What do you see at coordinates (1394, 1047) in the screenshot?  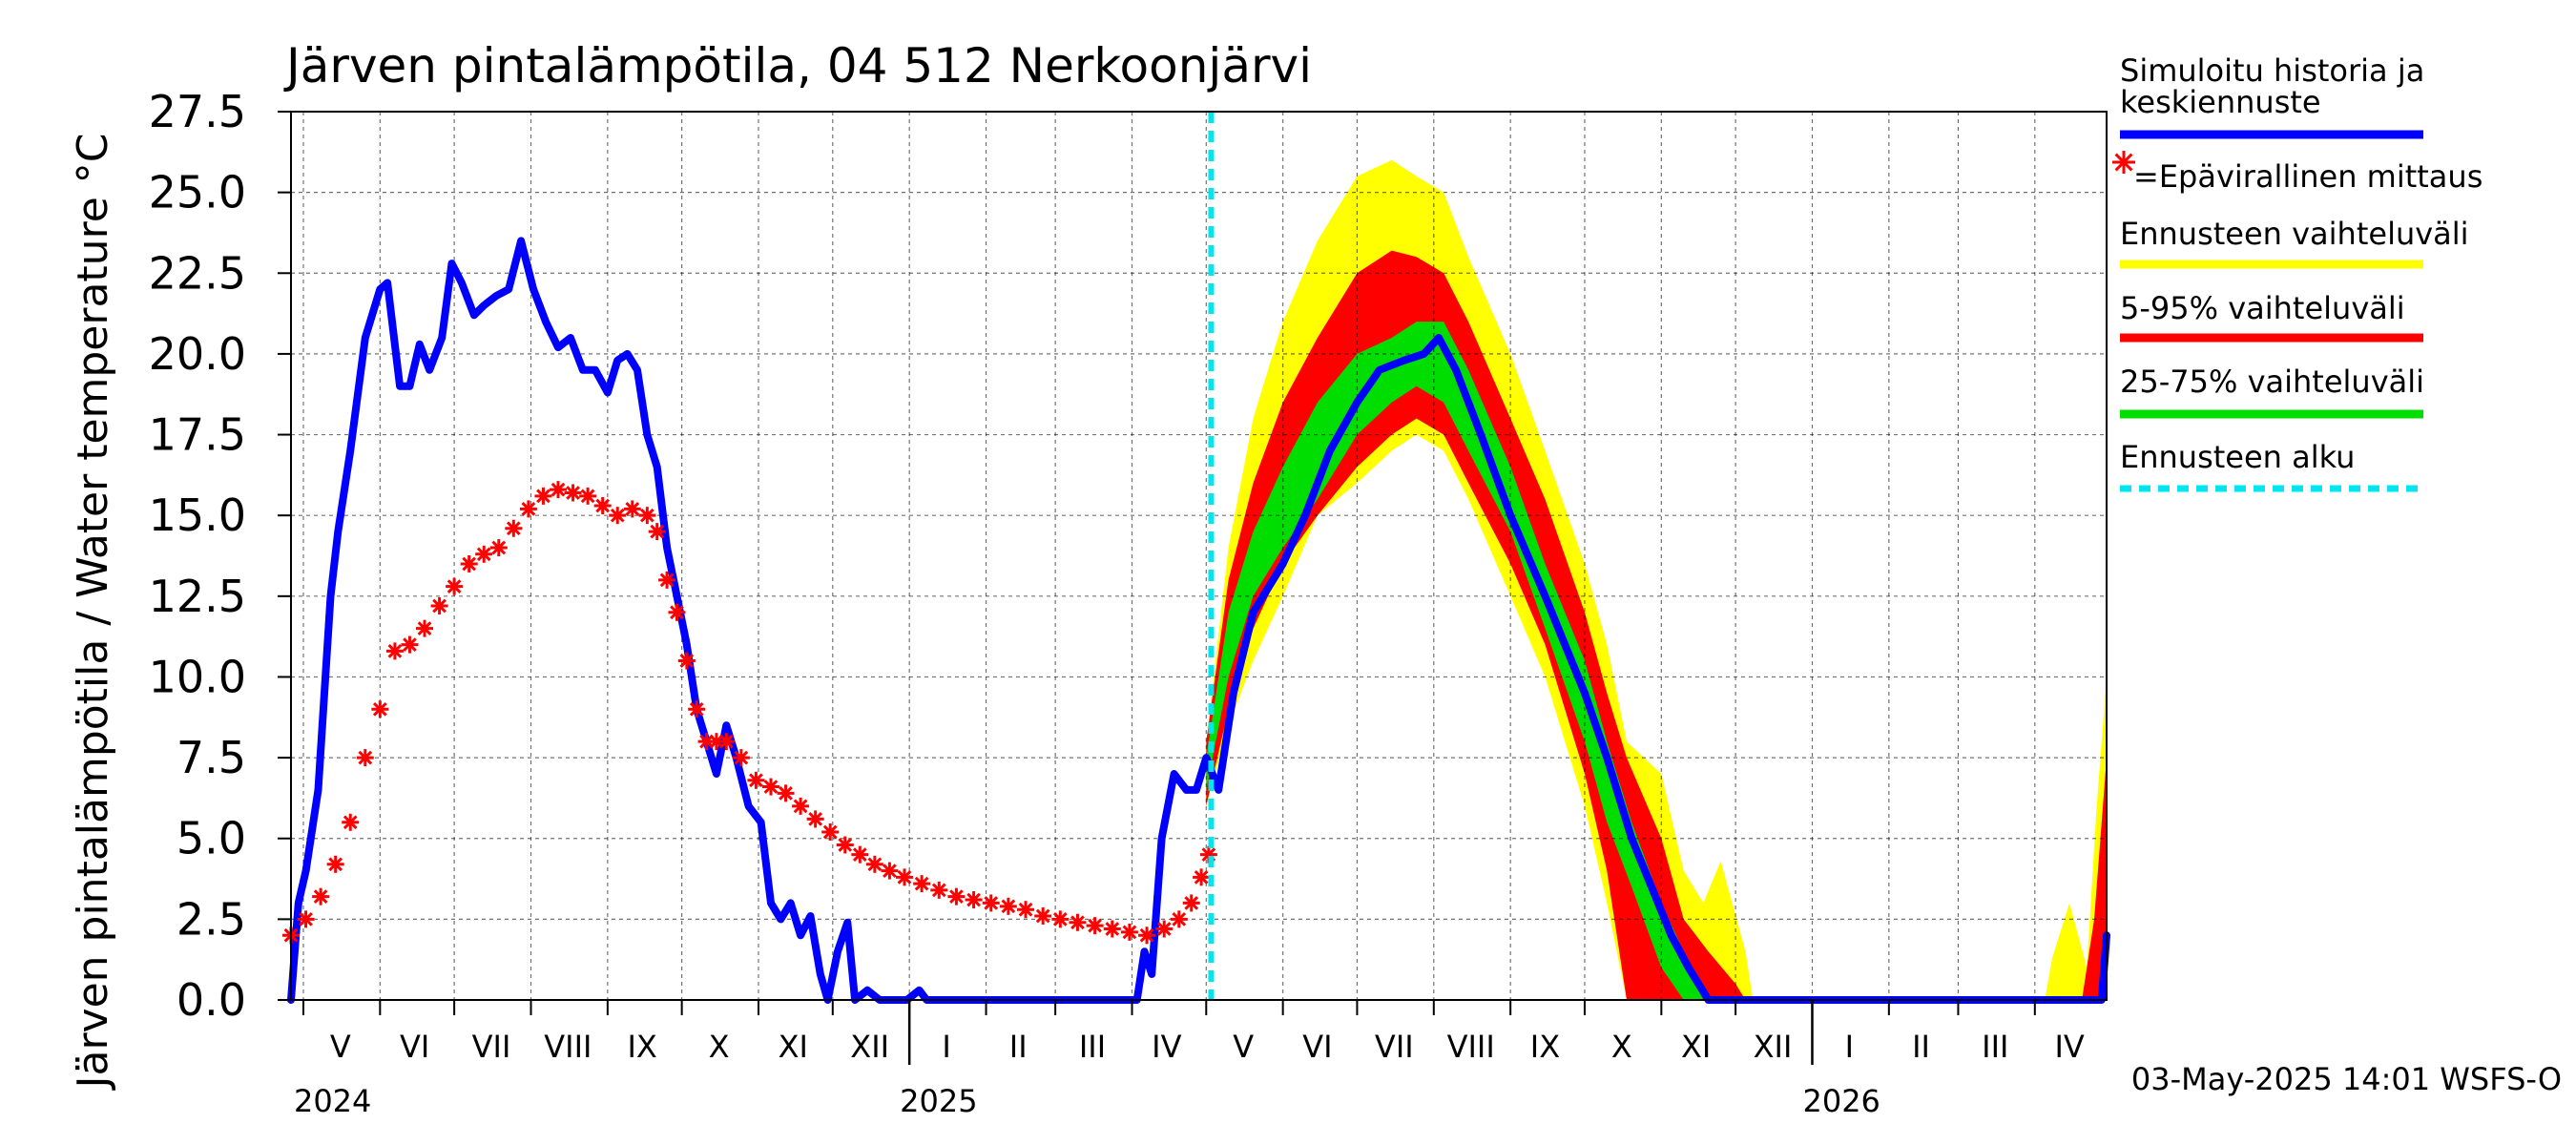 I see `month-label: VII` at bounding box center [1394, 1047].